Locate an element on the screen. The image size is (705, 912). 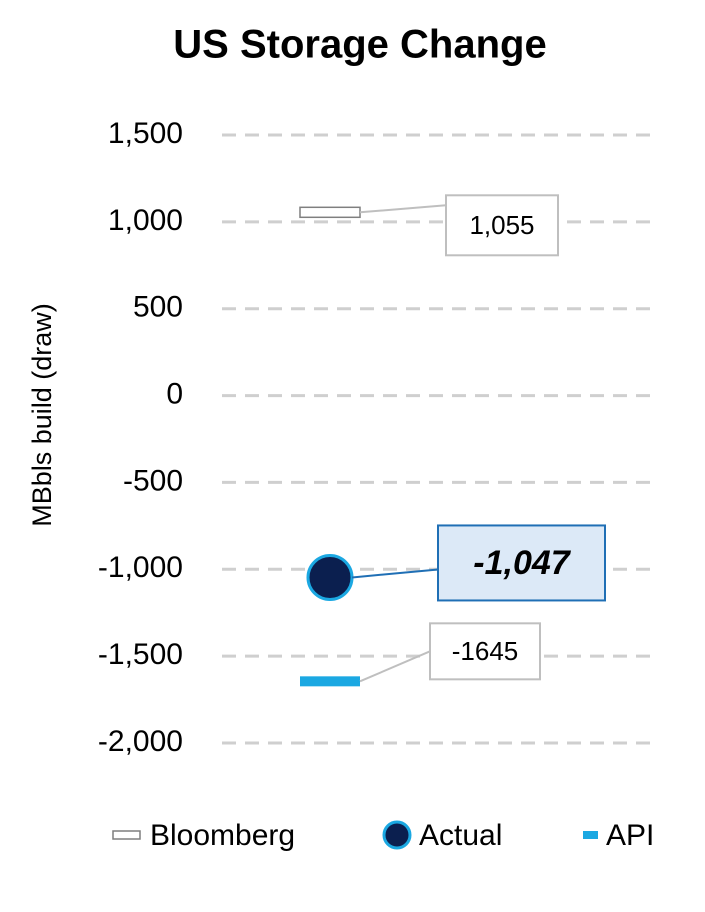
legend-label: API is located at coordinates (630, 835).